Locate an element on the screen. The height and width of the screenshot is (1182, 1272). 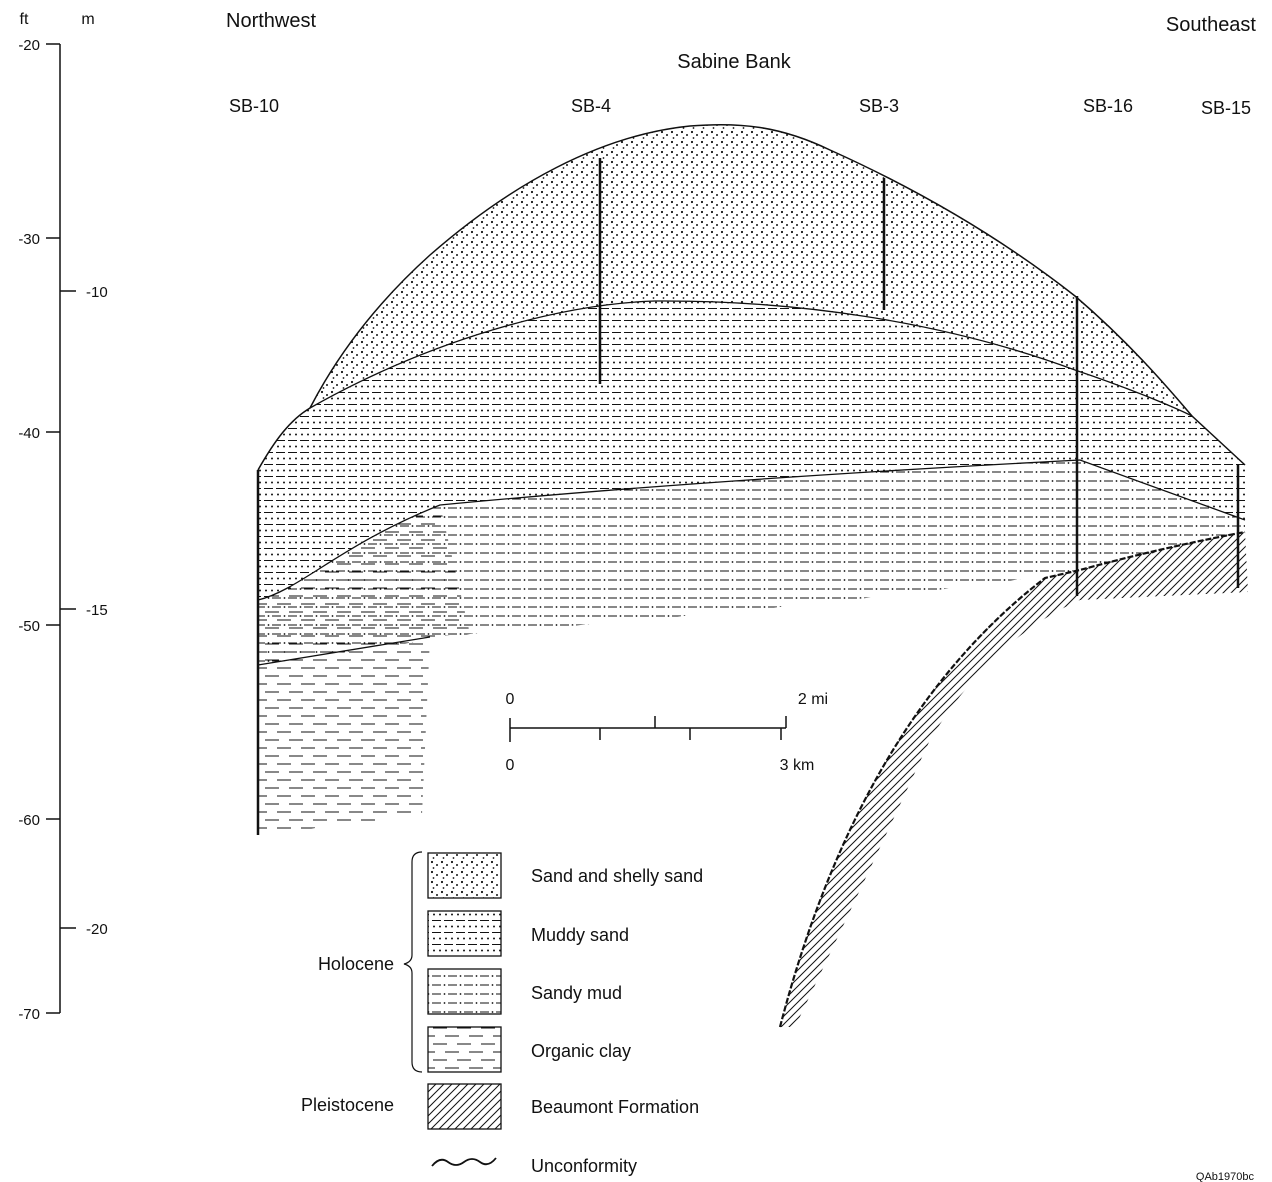
legend-label-muddy-sand: Muddy sand is located at coordinates (580, 935).